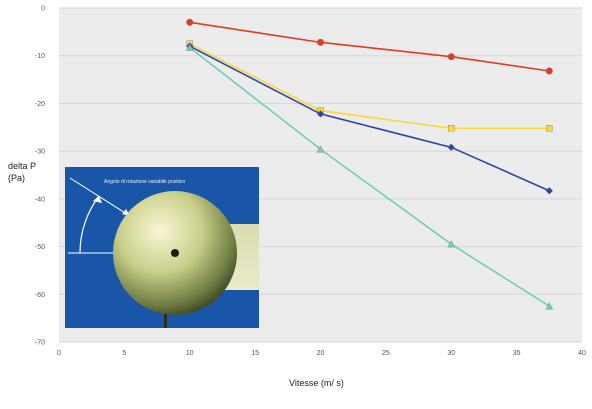  I want to click on x-tick-label: 35, so click(517, 353).